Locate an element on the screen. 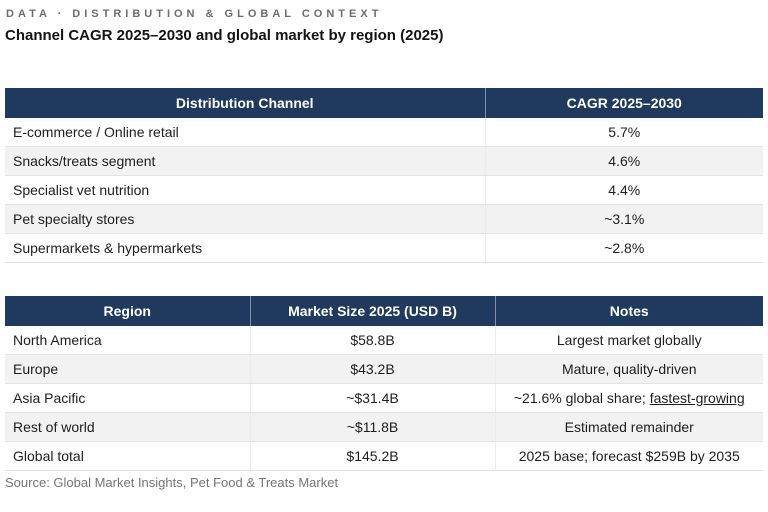 The height and width of the screenshot is (512, 768). region-cell: North America is located at coordinates (128, 340).